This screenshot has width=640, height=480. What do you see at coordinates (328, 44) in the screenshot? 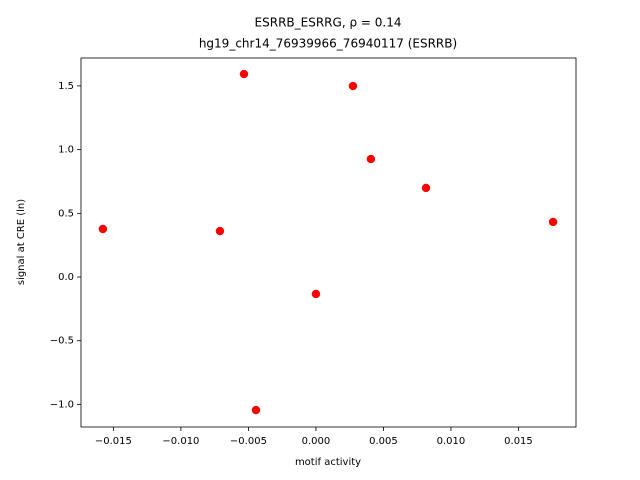
I see `chart-subtitle: hg19_chr14_76939966_76940117 (ESRRB)` at bounding box center [328, 44].